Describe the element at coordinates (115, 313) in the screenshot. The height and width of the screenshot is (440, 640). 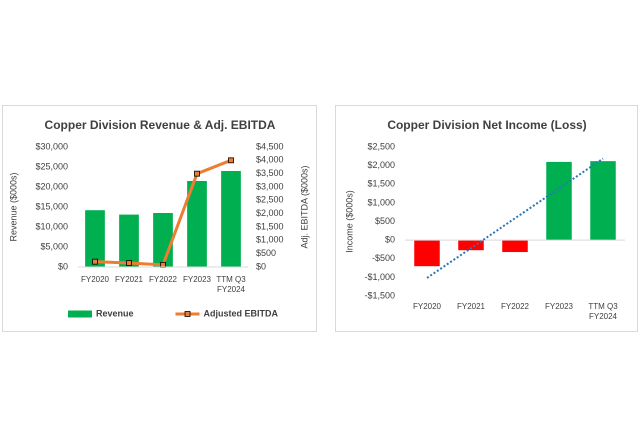
I see `legend-label: Revenue` at that location.